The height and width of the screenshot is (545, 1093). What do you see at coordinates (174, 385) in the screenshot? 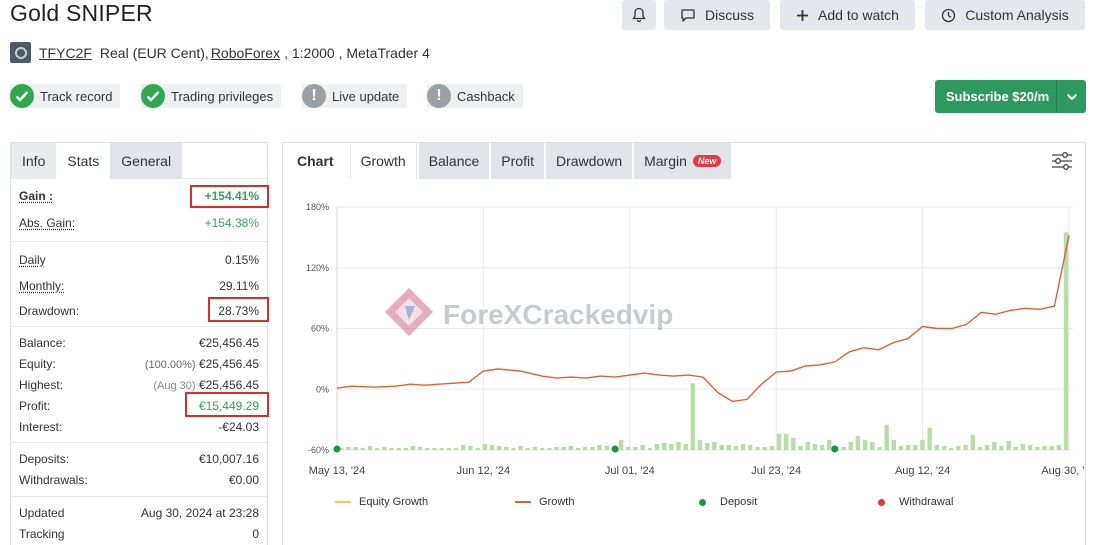
I see `stat-prefix: (Aug 30)` at bounding box center [174, 385].